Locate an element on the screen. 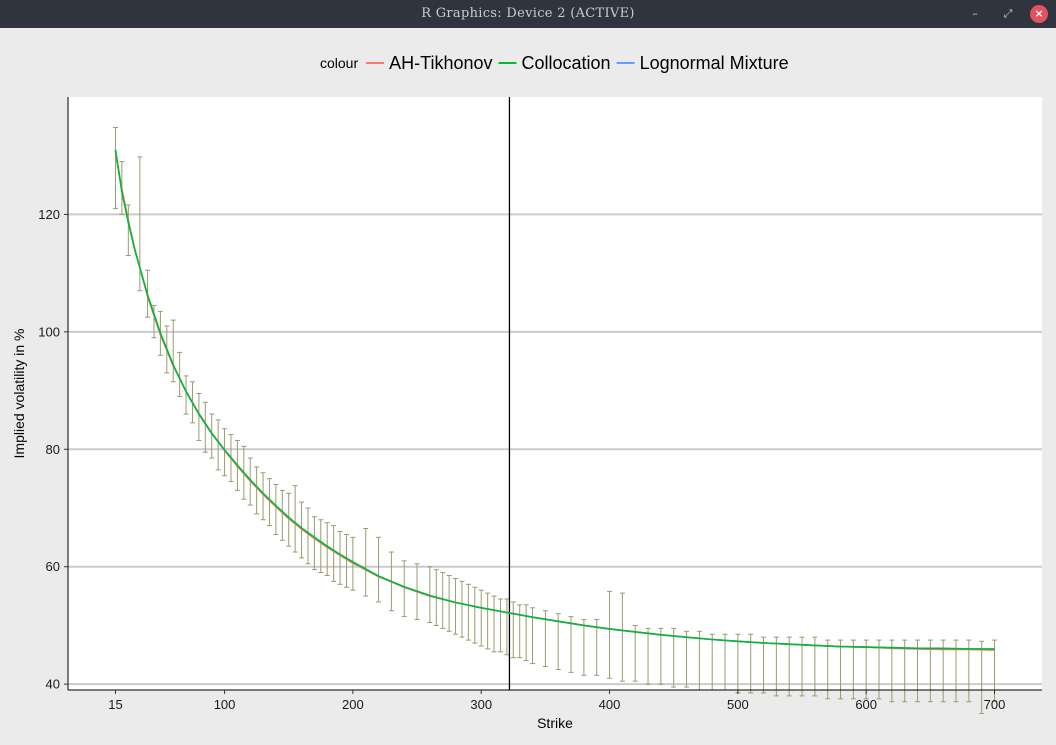 This screenshot has width=1056, height=745. legend-label: Collocation is located at coordinates (566, 63).